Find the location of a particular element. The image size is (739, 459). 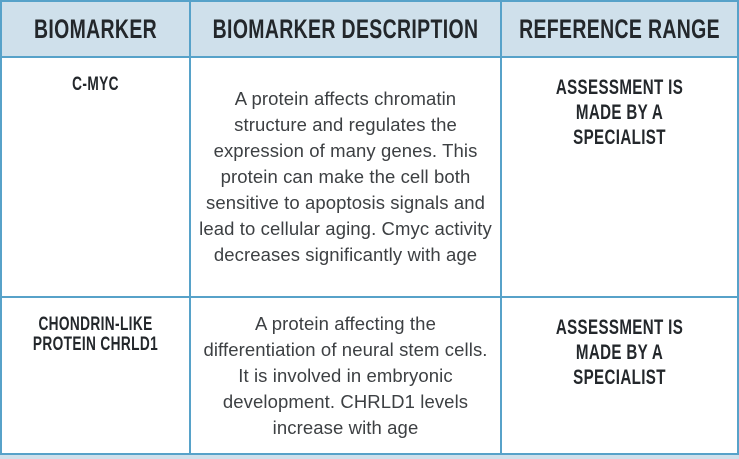

column-header-biomarker: BIOMARKER is located at coordinates (95, 29).